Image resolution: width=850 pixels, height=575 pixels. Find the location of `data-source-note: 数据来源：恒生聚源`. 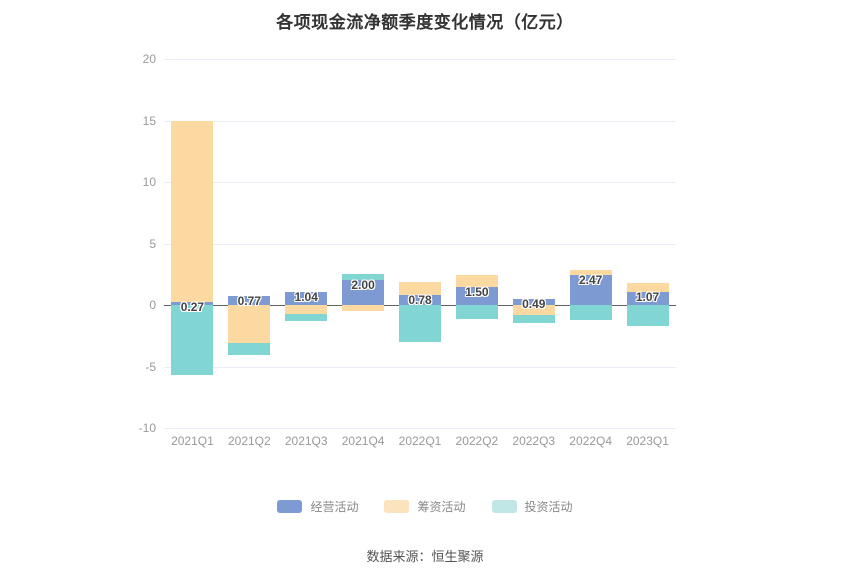

data-source-note: 数据来源：恒生聚源 is located at coordinates (425, 556).